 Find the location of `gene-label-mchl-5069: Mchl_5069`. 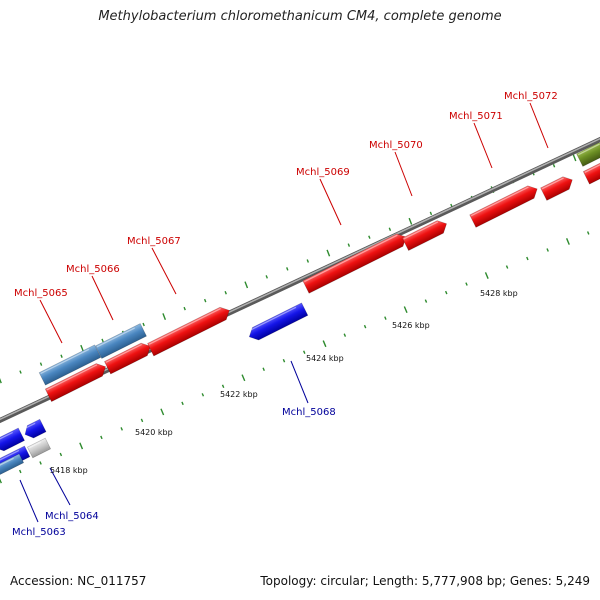

gene-label-mchl-5069: Mchl_5069 is located at coordinates (323, 172).